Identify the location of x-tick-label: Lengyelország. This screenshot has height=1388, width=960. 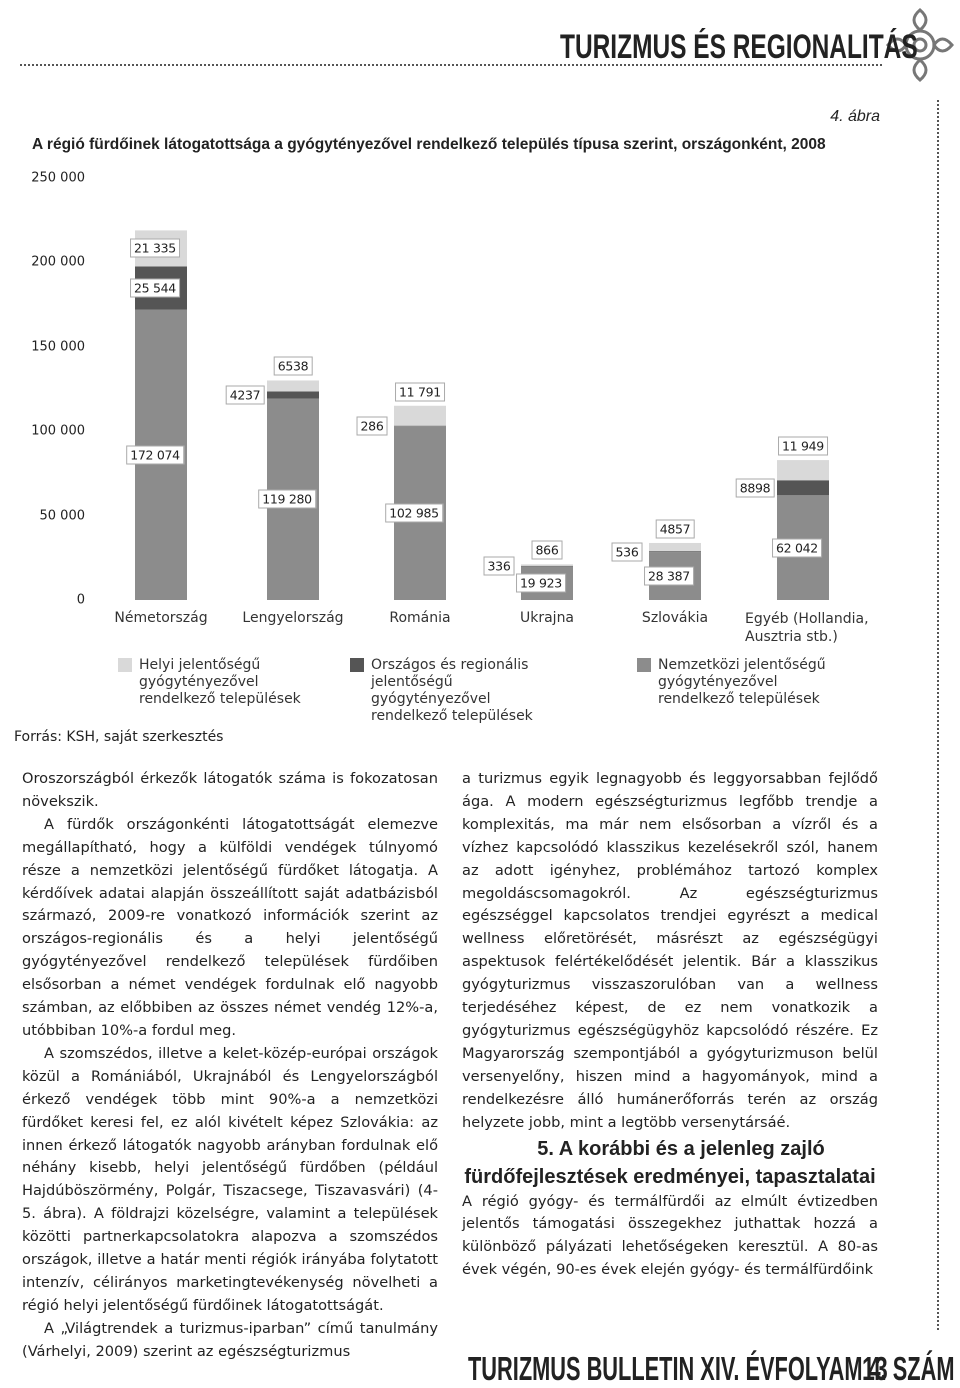
(292, 618).